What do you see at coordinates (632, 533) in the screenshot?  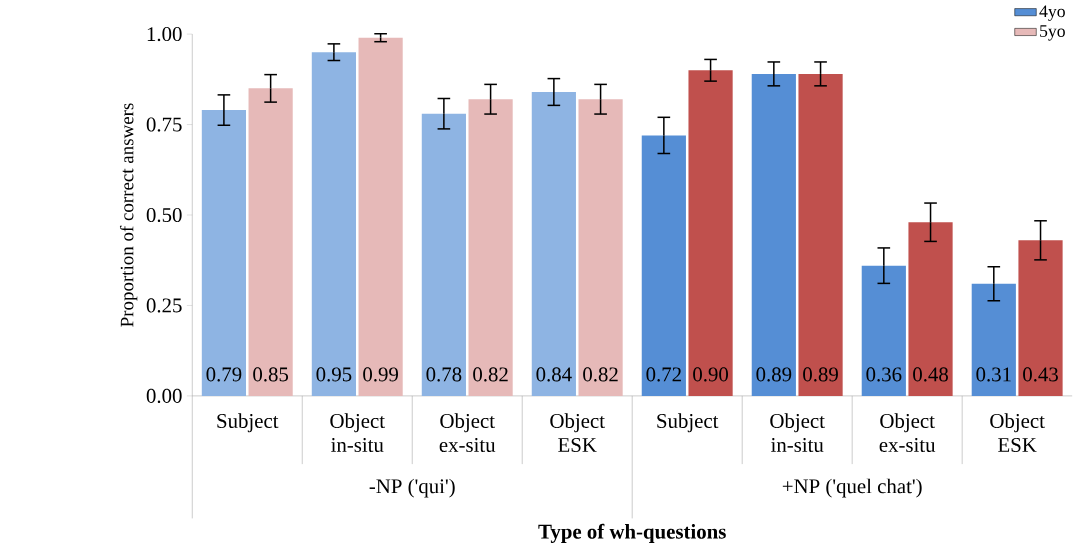 I see `x-axis-title: Type of wh-questions` at bounding box center [632, 533].